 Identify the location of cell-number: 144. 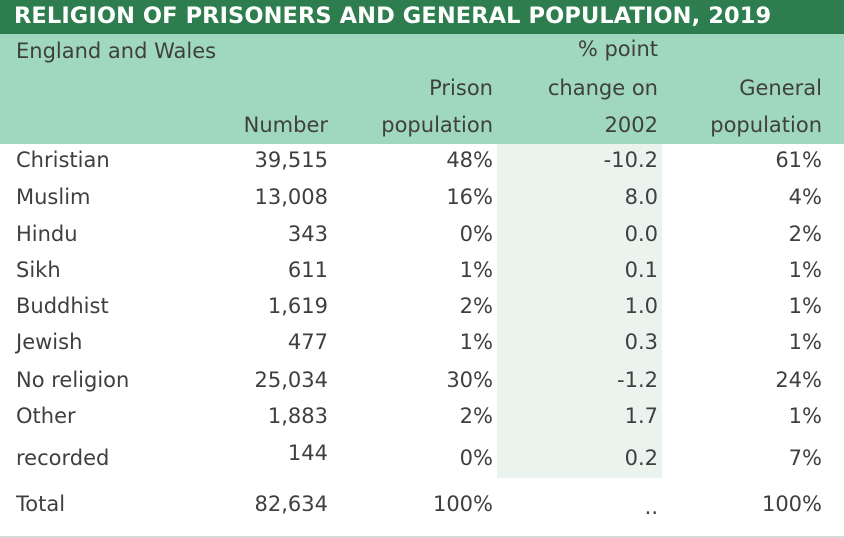
(307, 453).